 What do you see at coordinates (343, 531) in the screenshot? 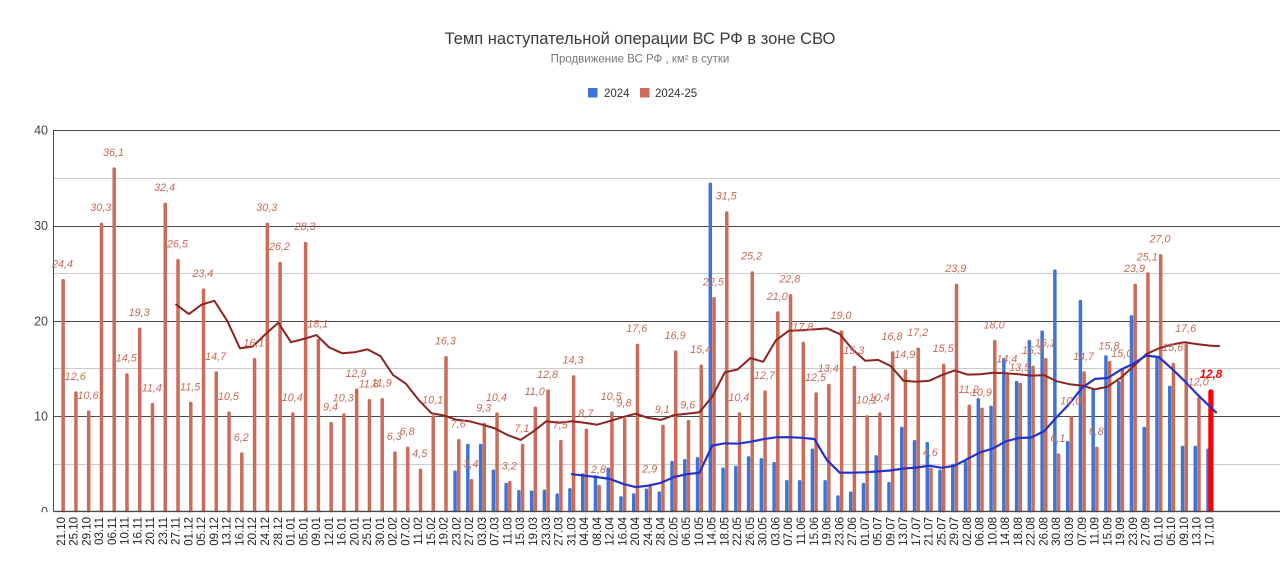
I see `svg-text: 16.01` at bounding box center [343, 531].